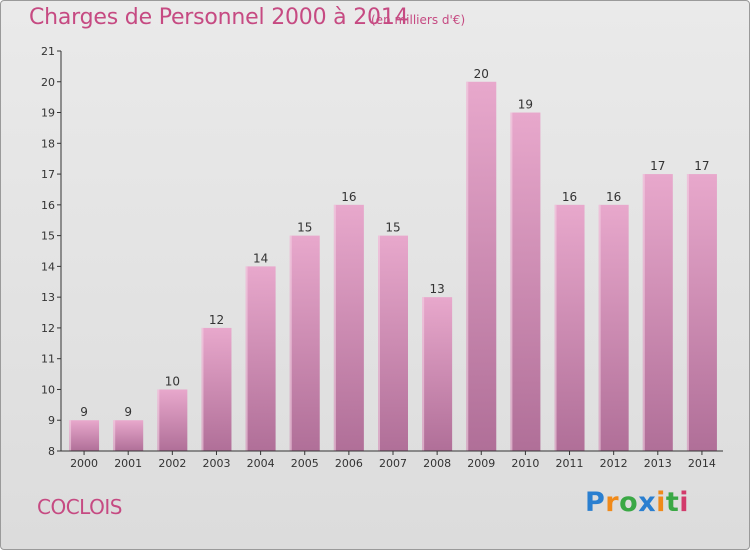  Describe the element at coordinates (612, 502) in the screenshot. I see `logo-letter: r` at that location.